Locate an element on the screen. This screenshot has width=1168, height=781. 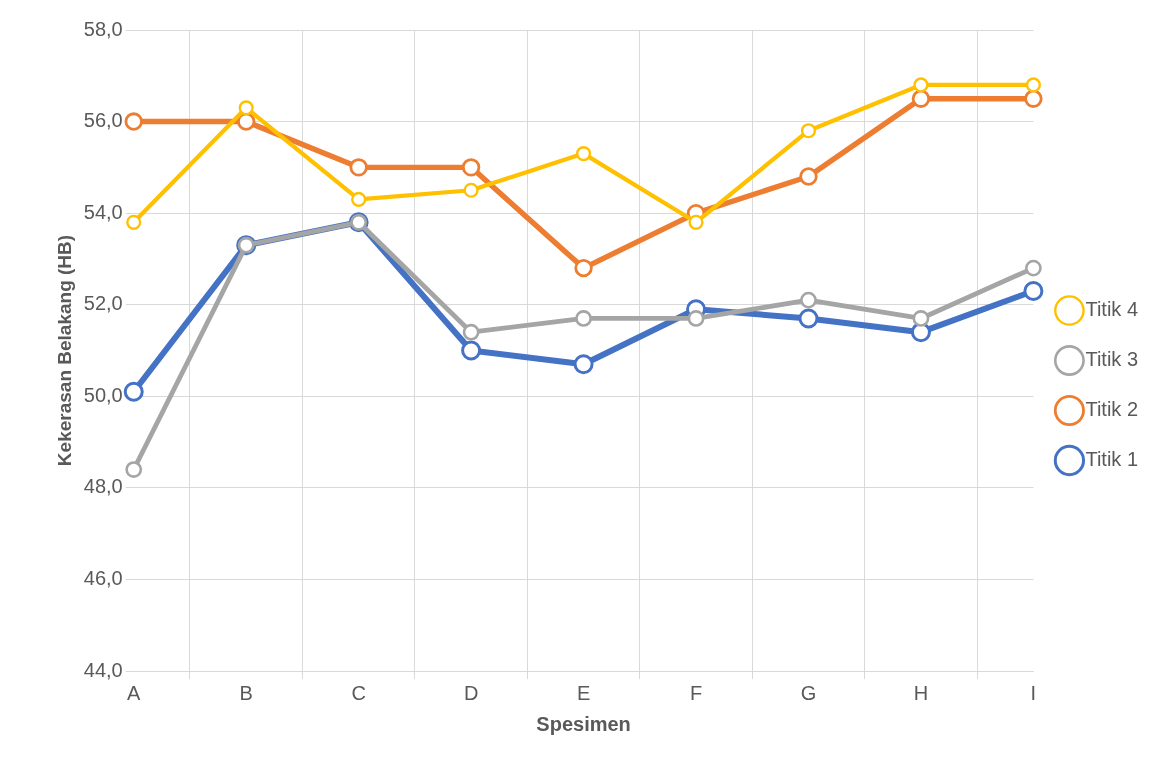
y-tick-label: 48,0 is located at coordinates (103, 486).